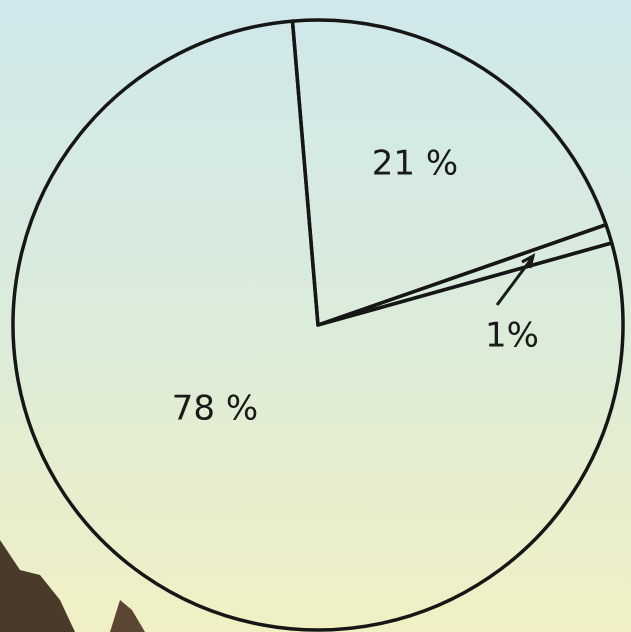 Image resolution: width=631 pixels, height=632 pixels. What do you see at coordinates (415, 164) in the screenshot?
I see `slice-label: 21 %` at bounding box center [415, 164].